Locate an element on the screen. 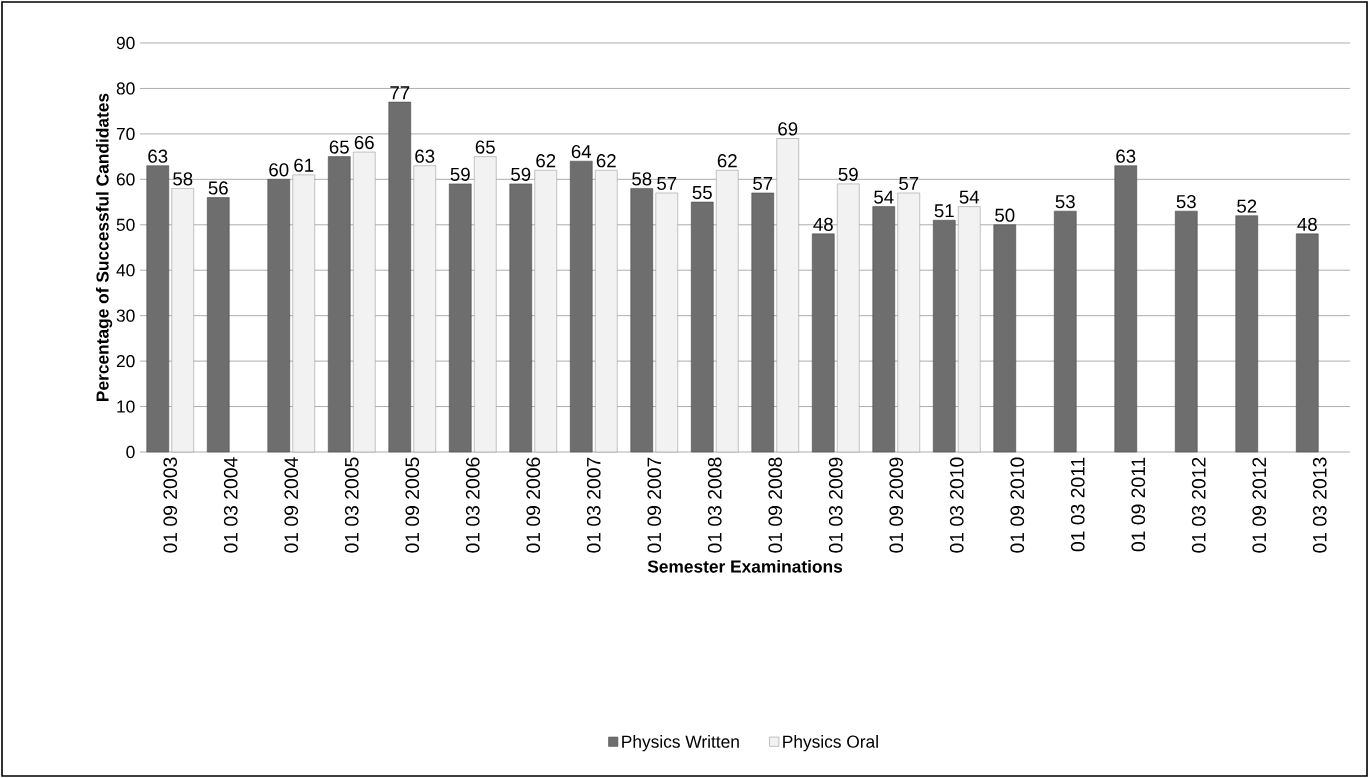 The width and height of the screenshot is (1369, 778). data-label: 61 is located at coordinates (304, 165).